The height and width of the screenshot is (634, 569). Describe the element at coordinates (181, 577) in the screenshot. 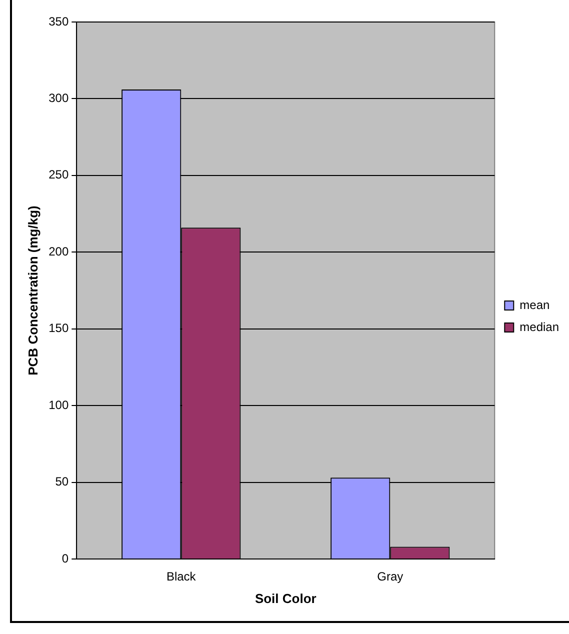

I see `x-tick-label: Black` at that location.